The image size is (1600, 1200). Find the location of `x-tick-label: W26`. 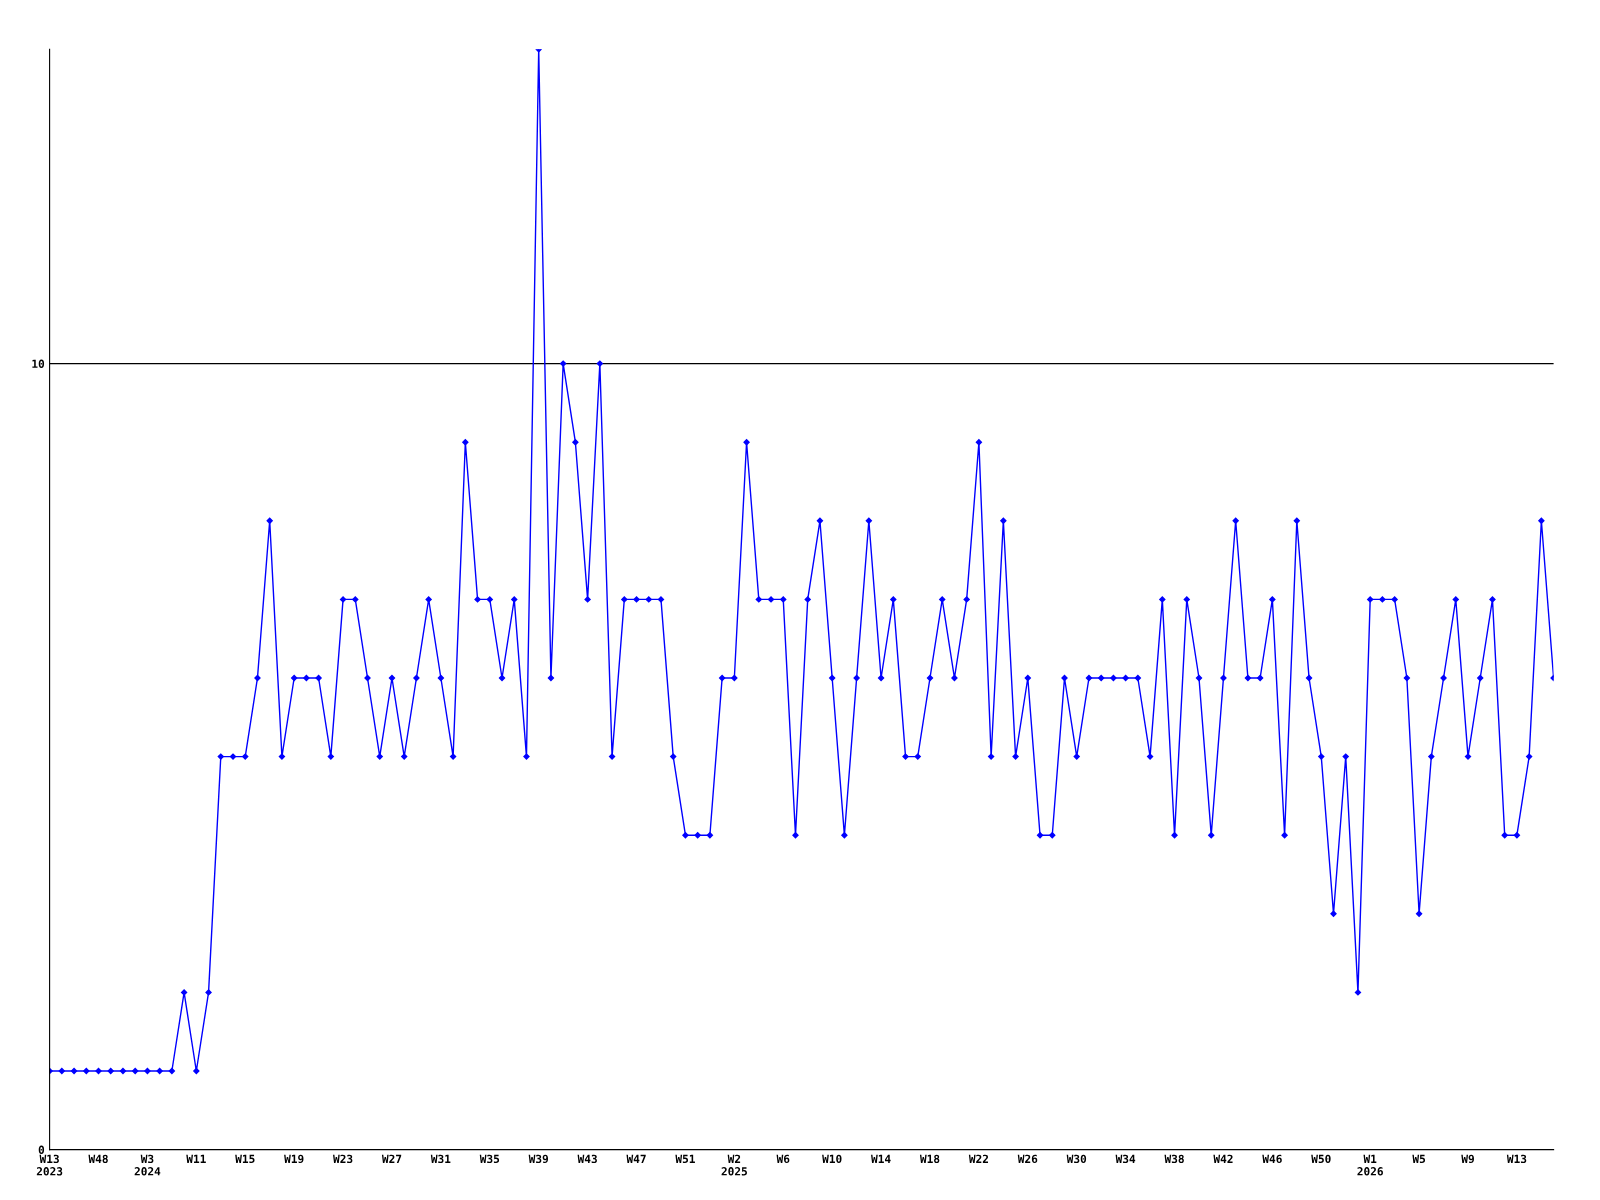

x-tick-label: W26 is located at coordinates (1027, 1159).